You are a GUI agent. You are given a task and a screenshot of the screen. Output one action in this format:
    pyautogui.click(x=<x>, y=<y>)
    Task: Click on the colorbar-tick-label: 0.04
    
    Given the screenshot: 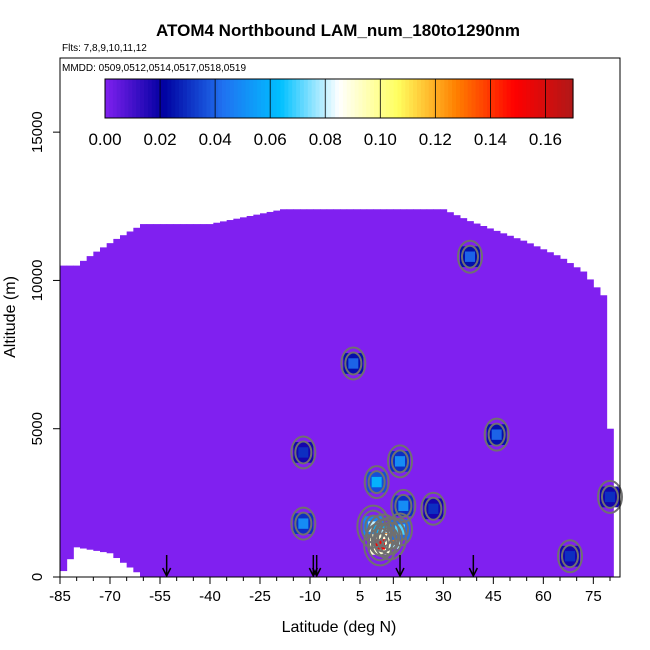 What is the action you would take?
    pyautogui.click(x=215, y=139)
    